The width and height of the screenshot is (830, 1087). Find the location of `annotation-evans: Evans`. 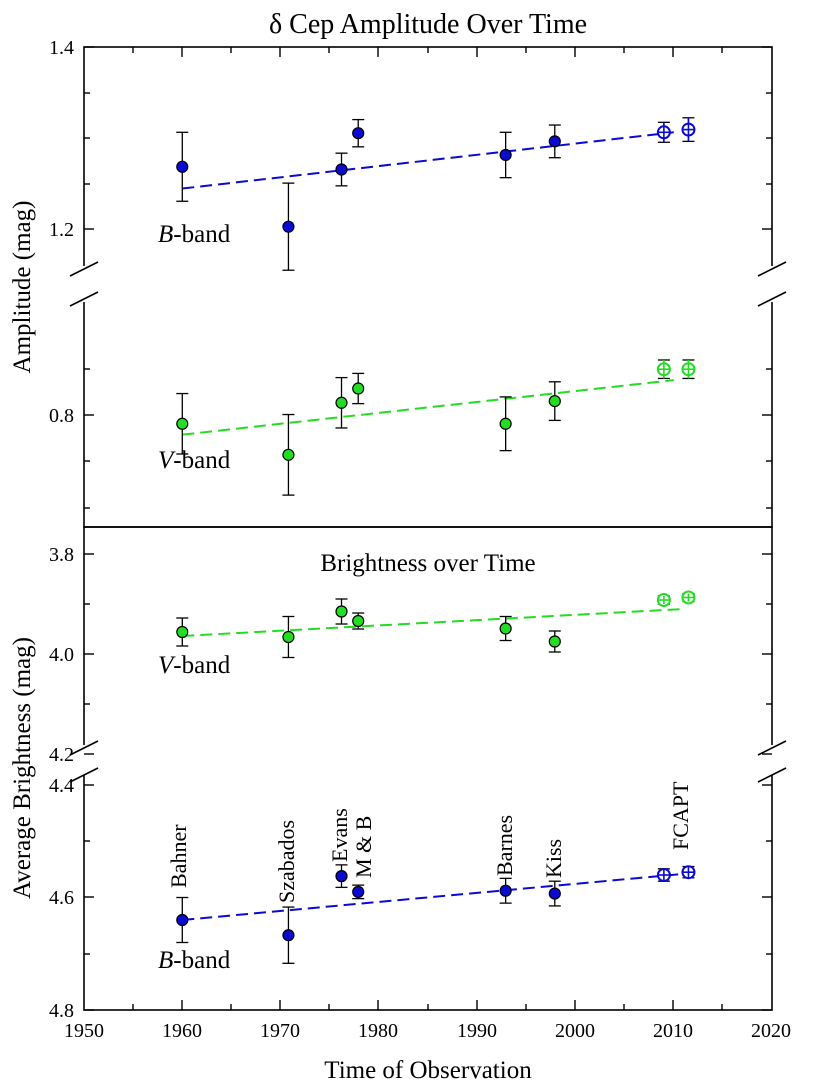

annotation-evans: Evans is located at coordinates (339, 835).